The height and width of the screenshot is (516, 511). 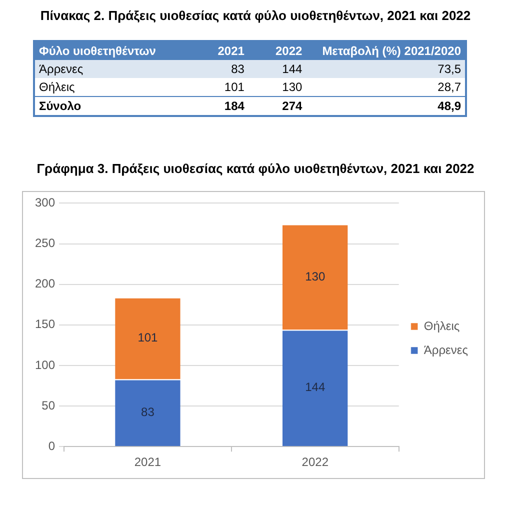 I want to click on y-tick-label: 50, so click(x=49, y=405).